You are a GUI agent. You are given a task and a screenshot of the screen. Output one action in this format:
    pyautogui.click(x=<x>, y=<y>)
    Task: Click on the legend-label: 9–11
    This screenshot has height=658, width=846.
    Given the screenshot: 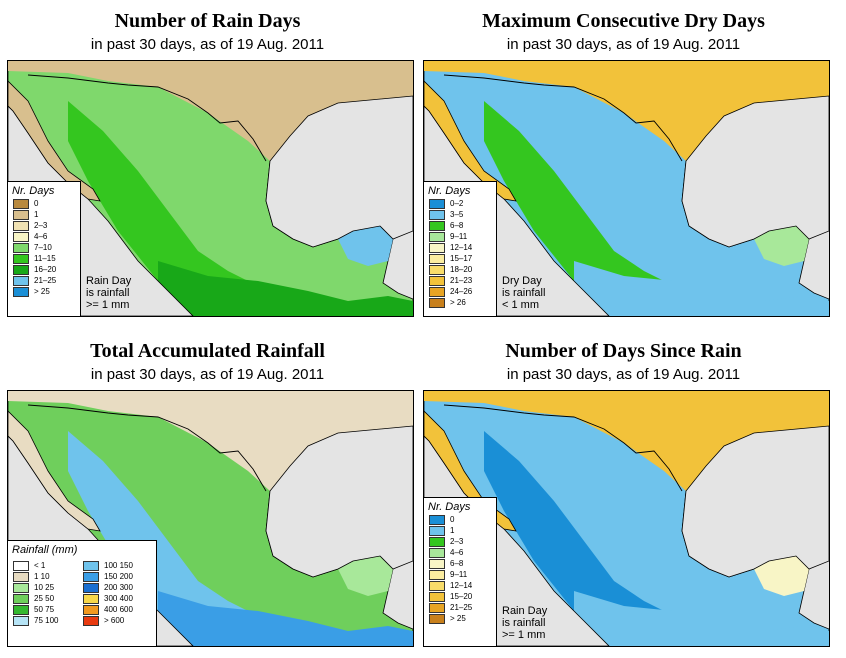 What is the action you would take?
    pyautogui.click(x=459, y=574)
    